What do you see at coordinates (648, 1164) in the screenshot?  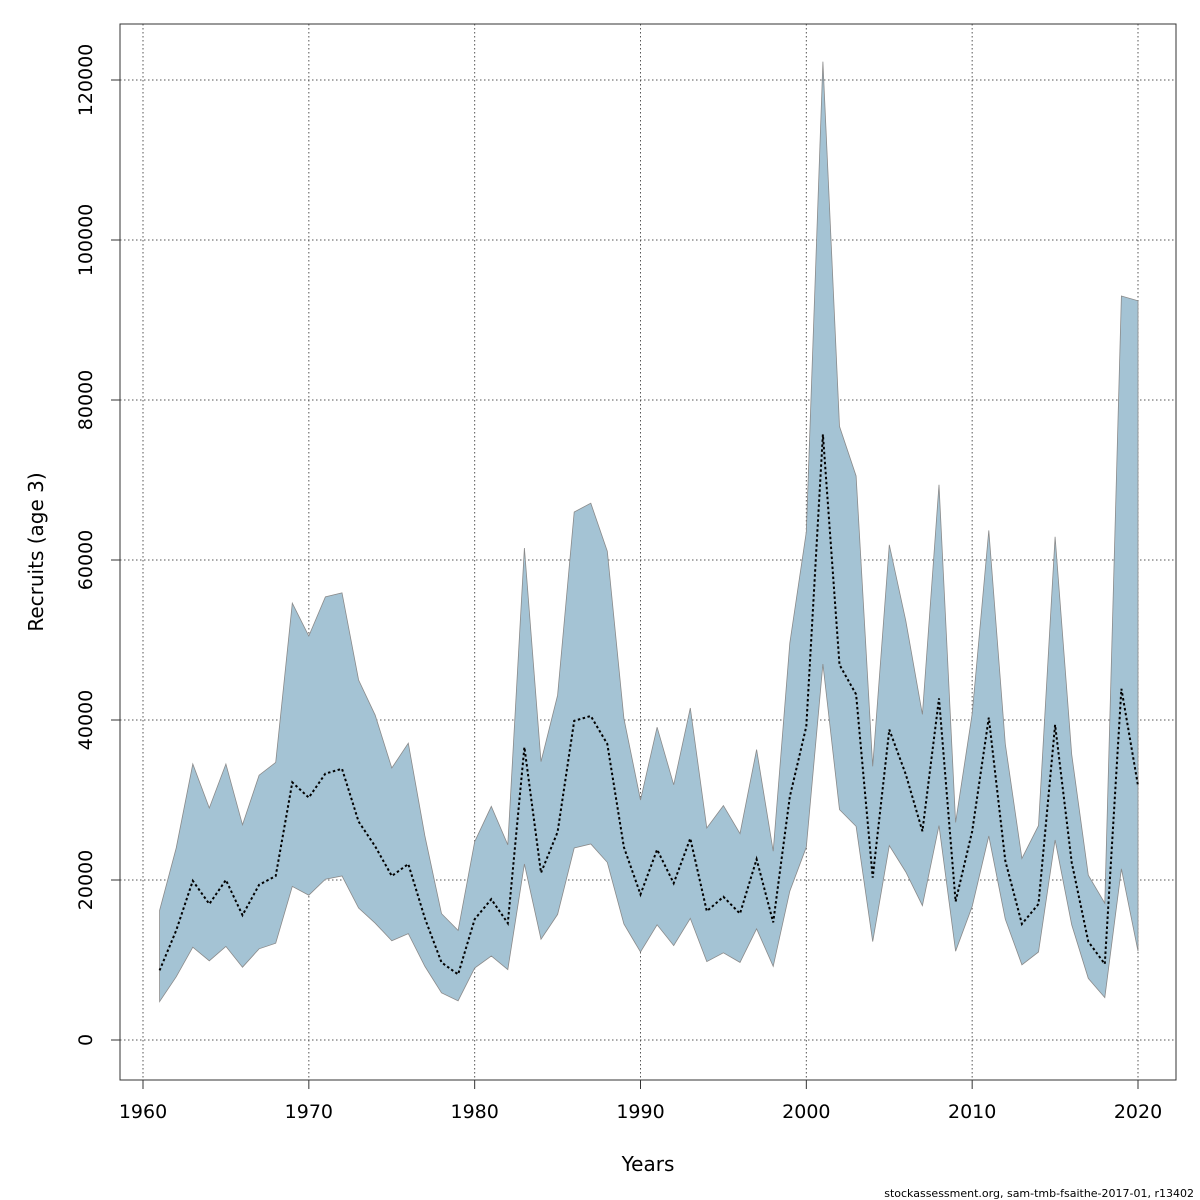 I see `x-axis-title: Years` at bounding box center [648, 1164].